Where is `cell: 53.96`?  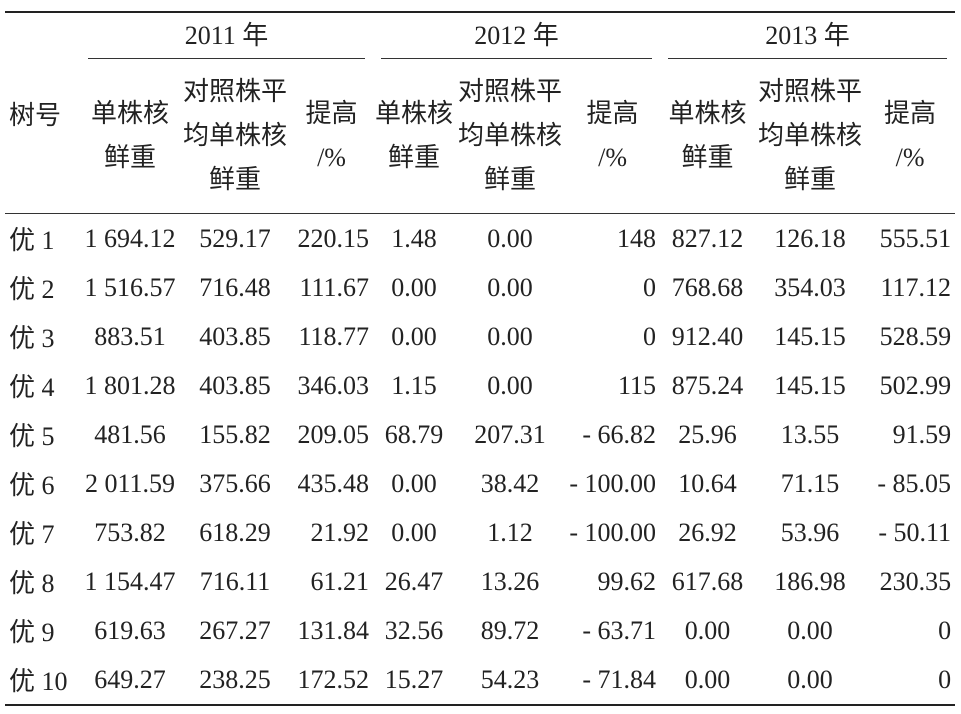
cell: 53.96 is located at coordinates (810, 532).